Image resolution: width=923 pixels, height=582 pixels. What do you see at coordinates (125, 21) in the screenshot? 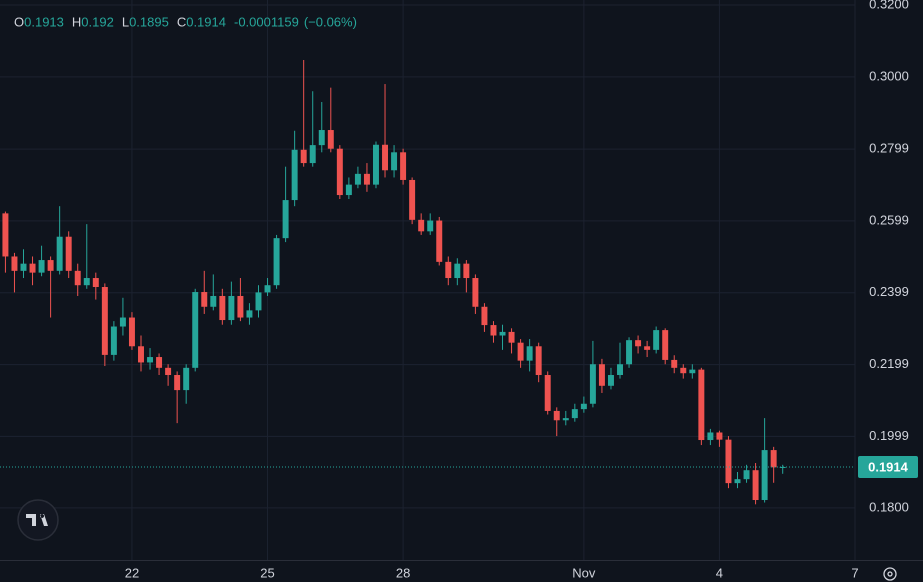
I see `legend-text: L` at bounding box center [125, 21].